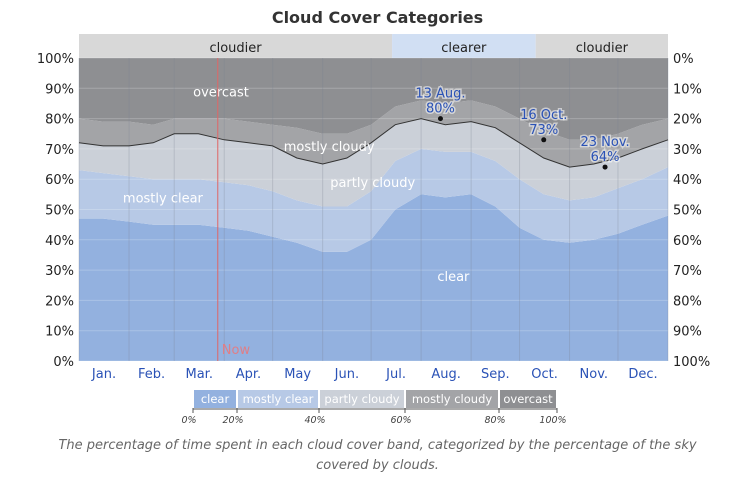  What do you see at coordinates (59, 271) in the screenshot?
I see `y-tick-left: 30%` at bounding box center [59, 271].